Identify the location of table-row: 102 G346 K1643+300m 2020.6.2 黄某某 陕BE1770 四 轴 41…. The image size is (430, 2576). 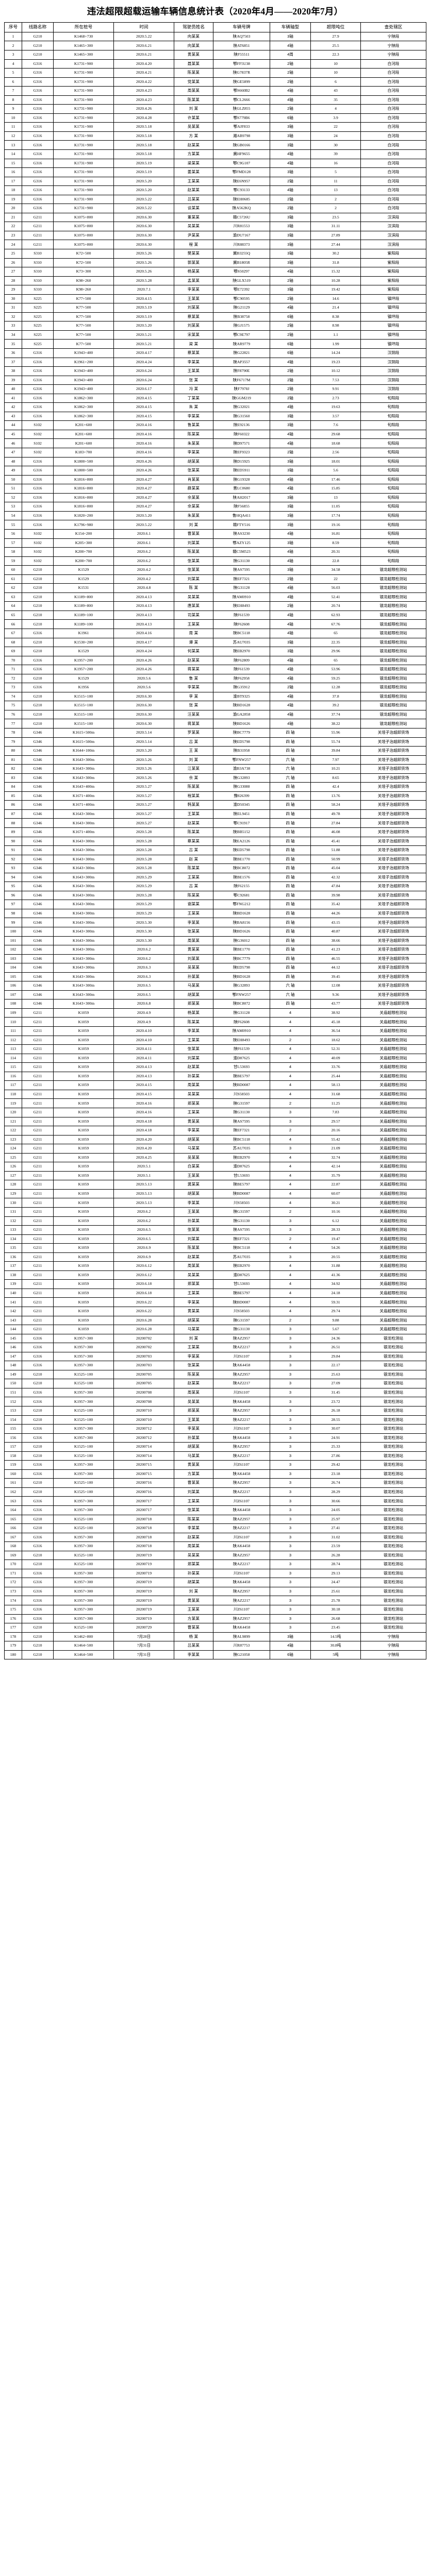
(215, 950).